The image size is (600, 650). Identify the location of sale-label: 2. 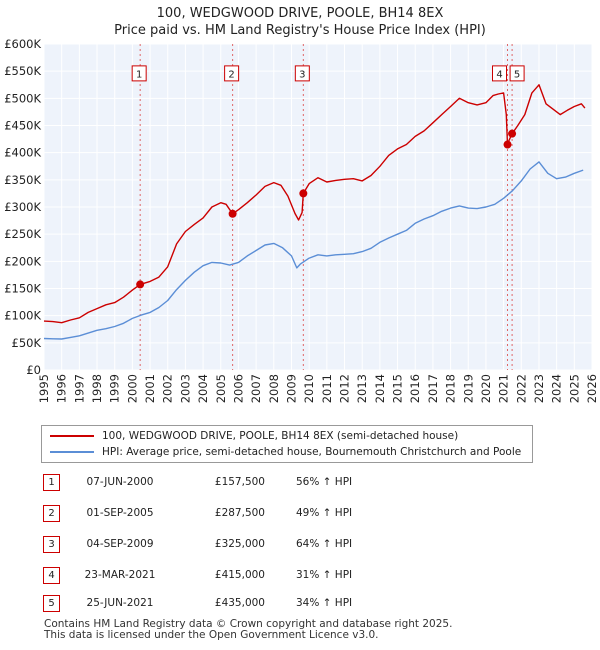
(231, 74).